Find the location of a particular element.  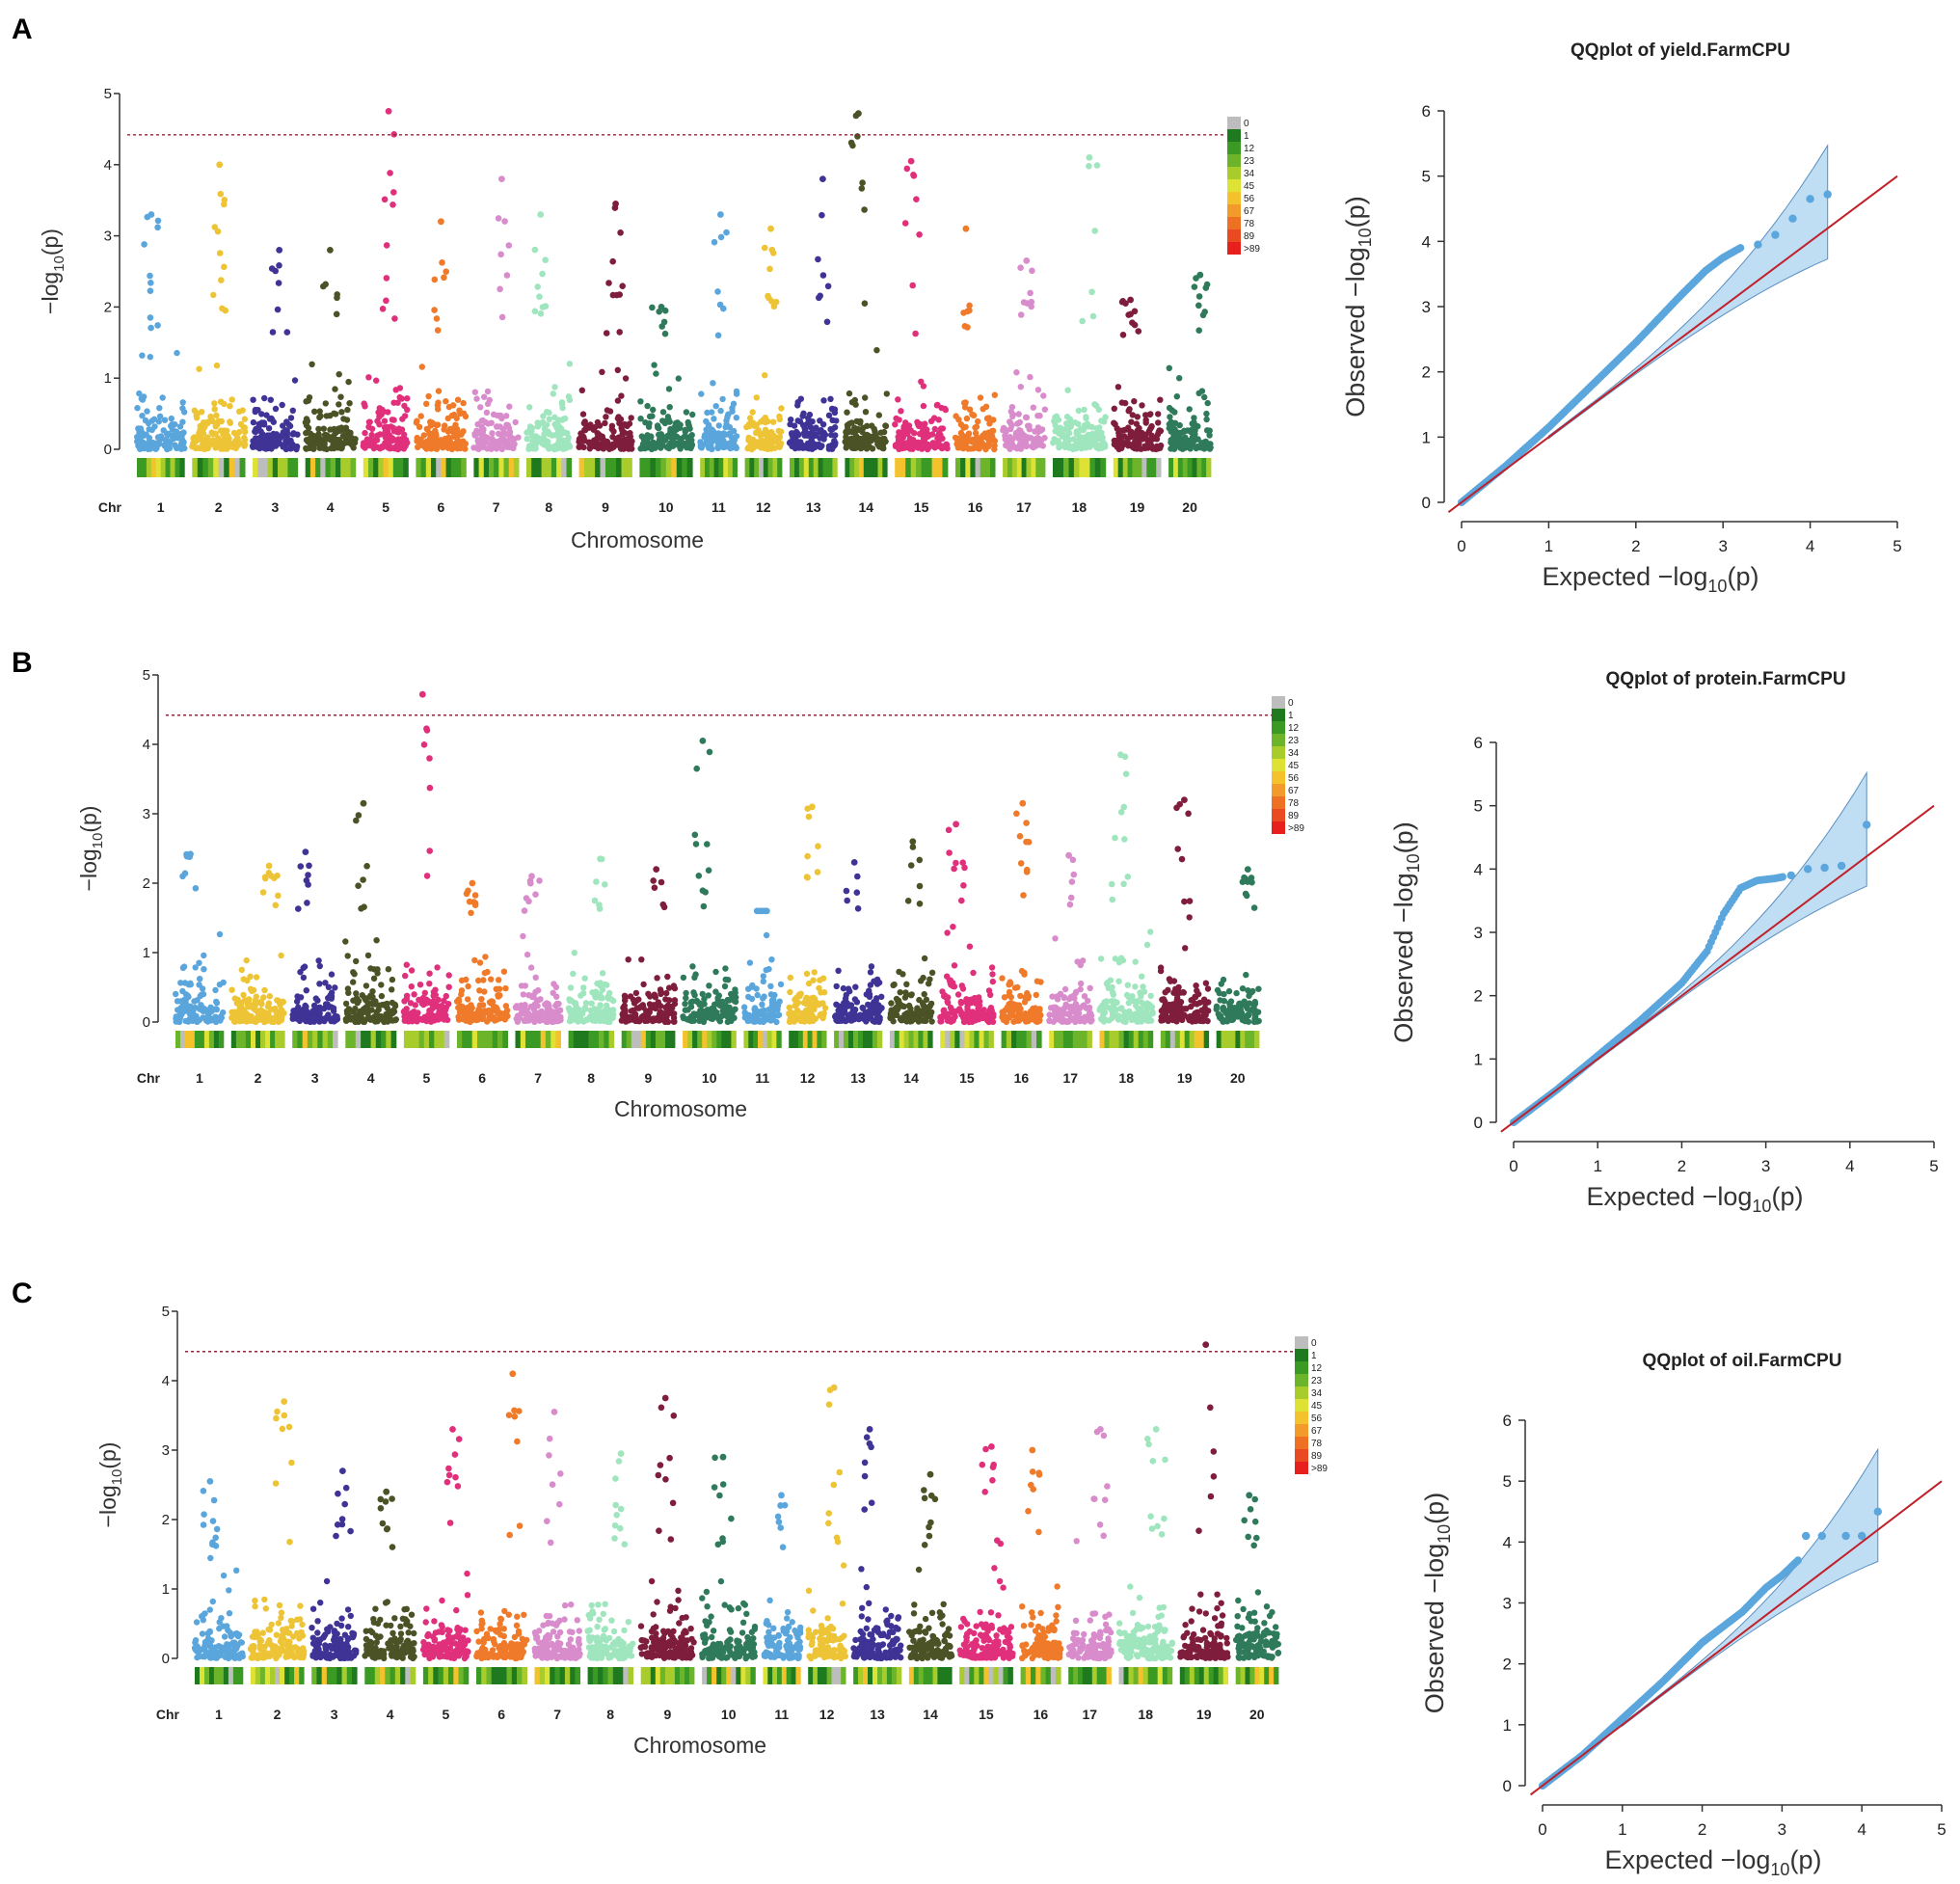

y-axis-label-main: −log is located at coordinates (88, 870).